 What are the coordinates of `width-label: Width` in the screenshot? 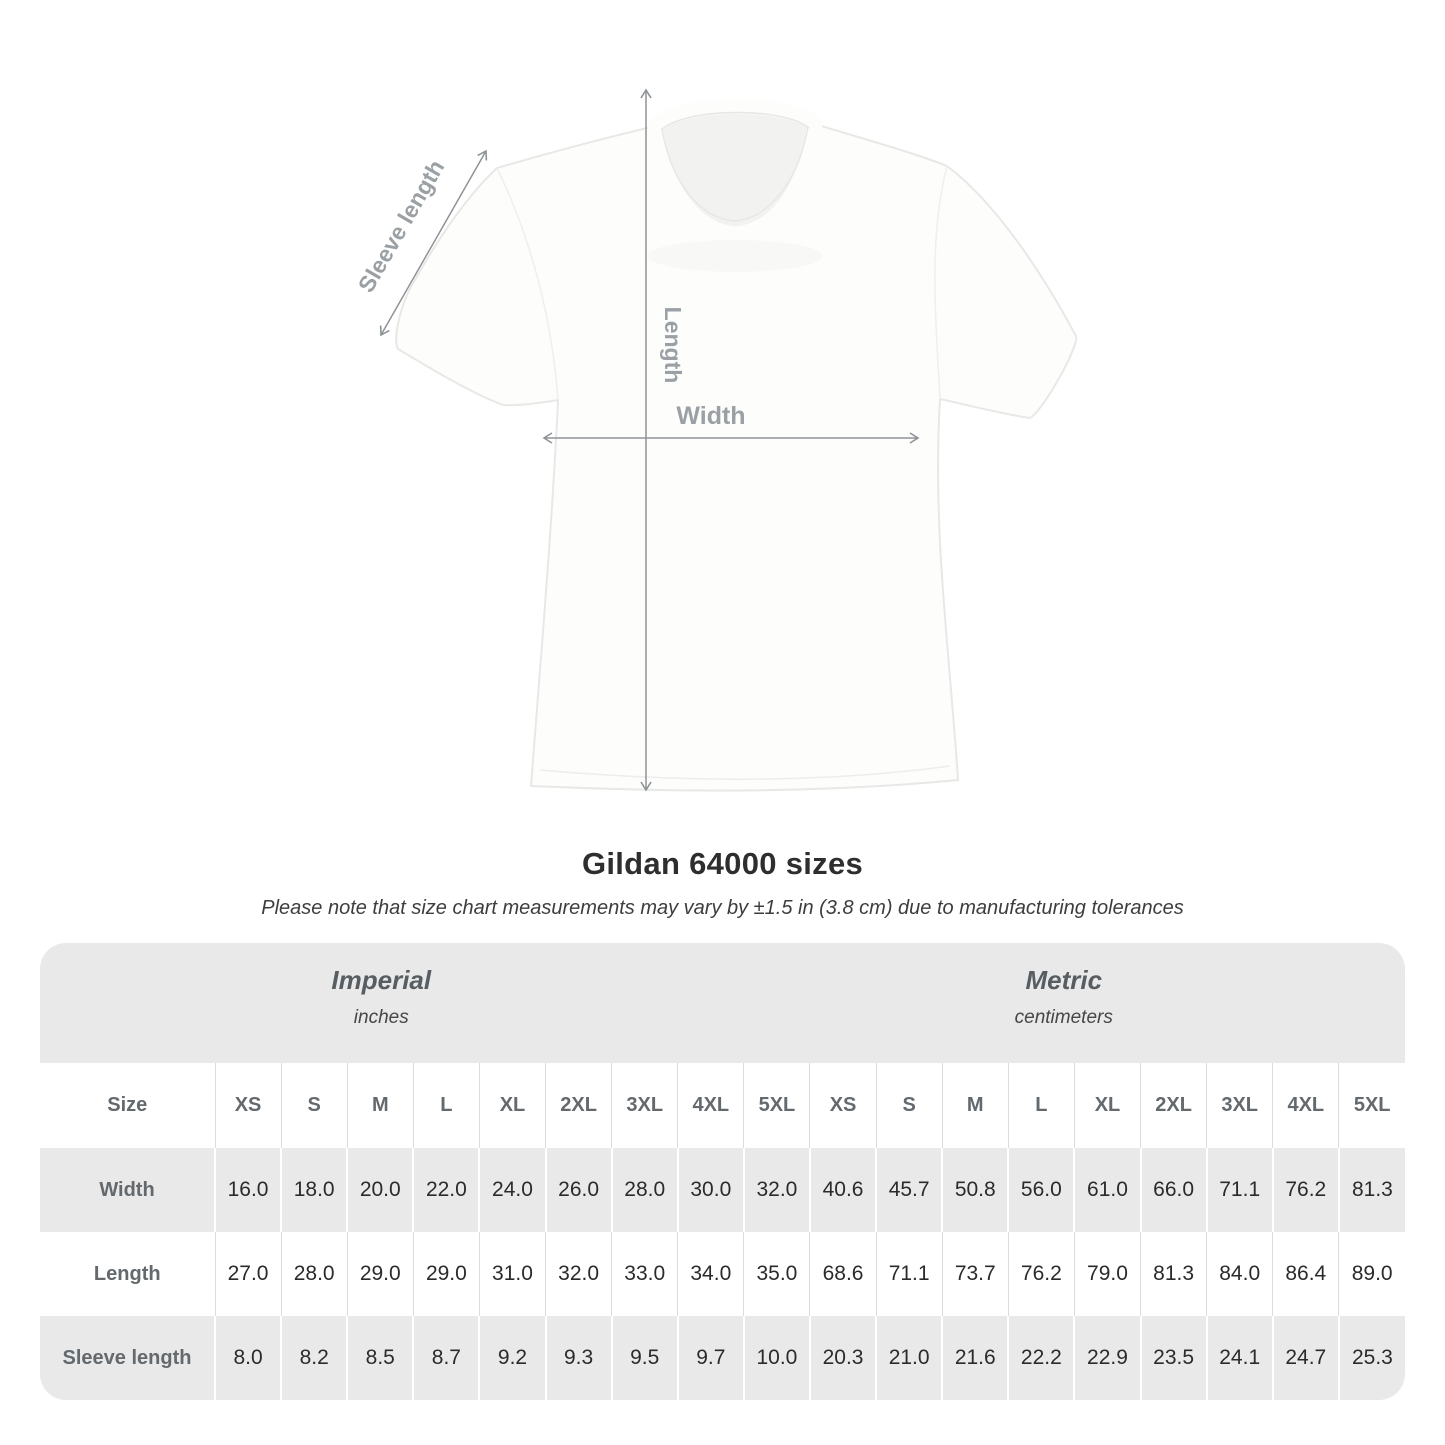 It's located at (710, 416).